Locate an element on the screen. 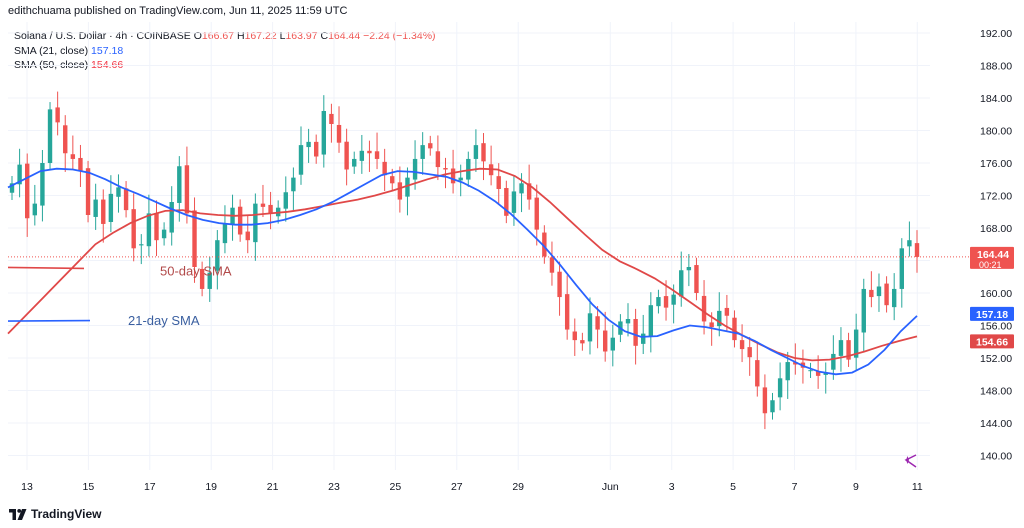  x-tick-label: 15 is located at coordinates (89, 487).